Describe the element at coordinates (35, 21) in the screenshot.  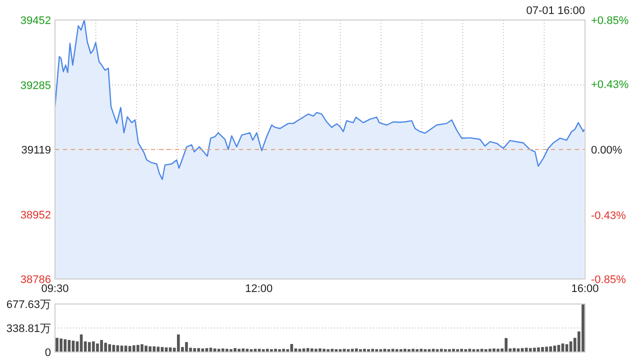
I see `y-tick-label: 39452` at that location.